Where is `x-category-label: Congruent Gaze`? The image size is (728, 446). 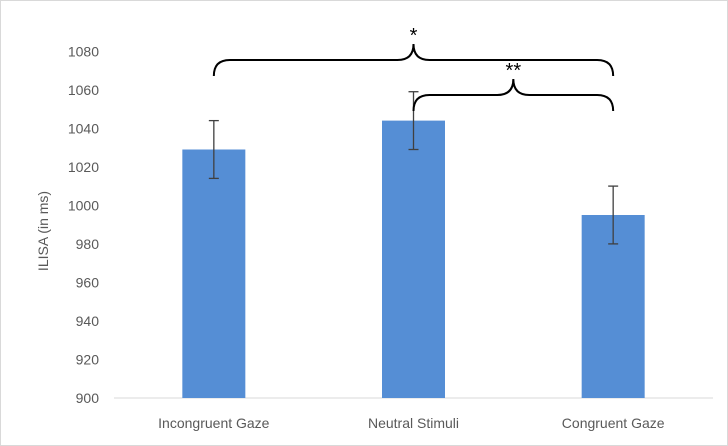
x-category-label: Congruent Gaze is located at coordinates (613, 423).